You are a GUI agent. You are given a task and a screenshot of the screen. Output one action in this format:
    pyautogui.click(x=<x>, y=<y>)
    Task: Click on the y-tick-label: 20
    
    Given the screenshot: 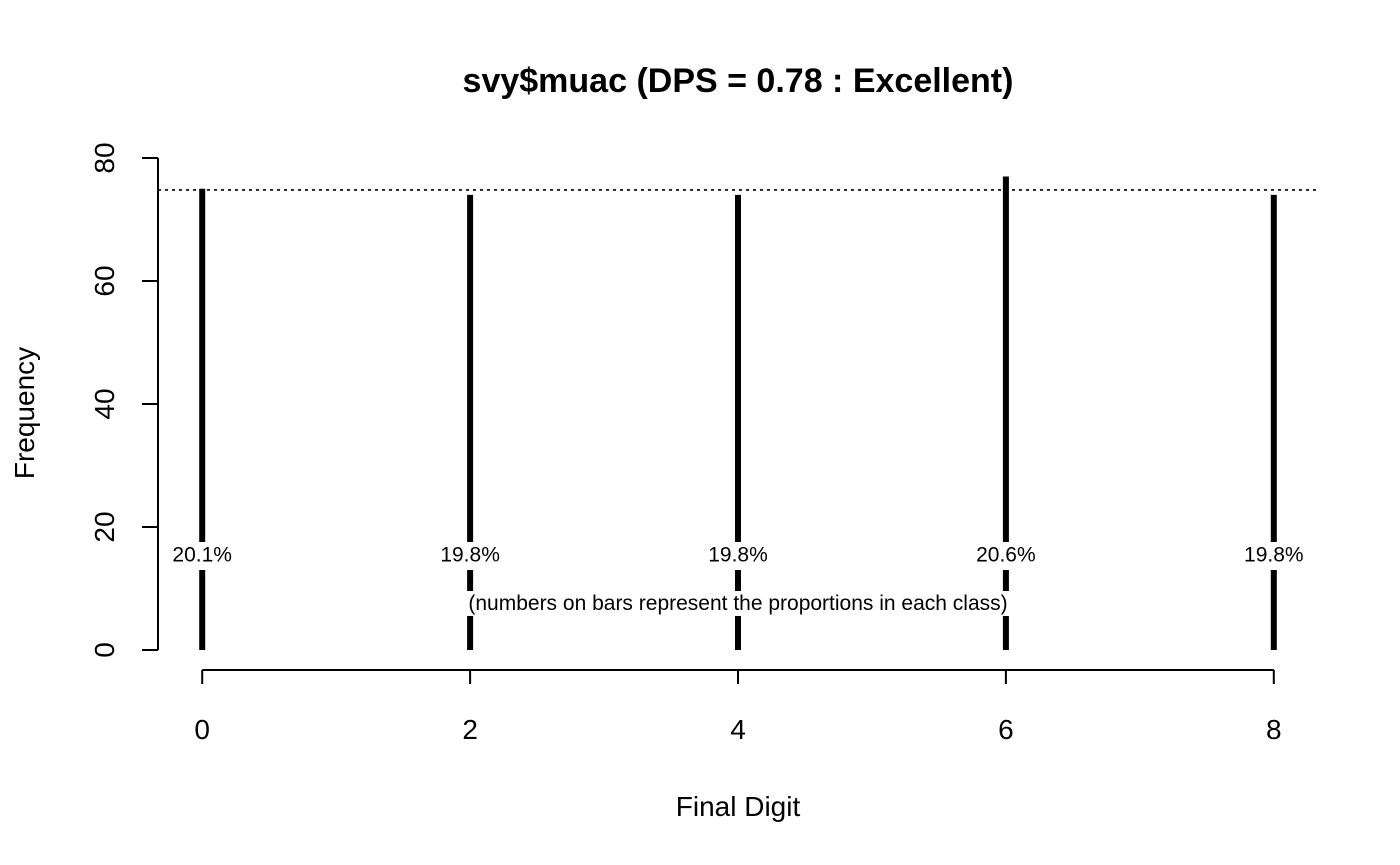 What is the action you would take?
    pyautogui.click(x=104, y=526)
    